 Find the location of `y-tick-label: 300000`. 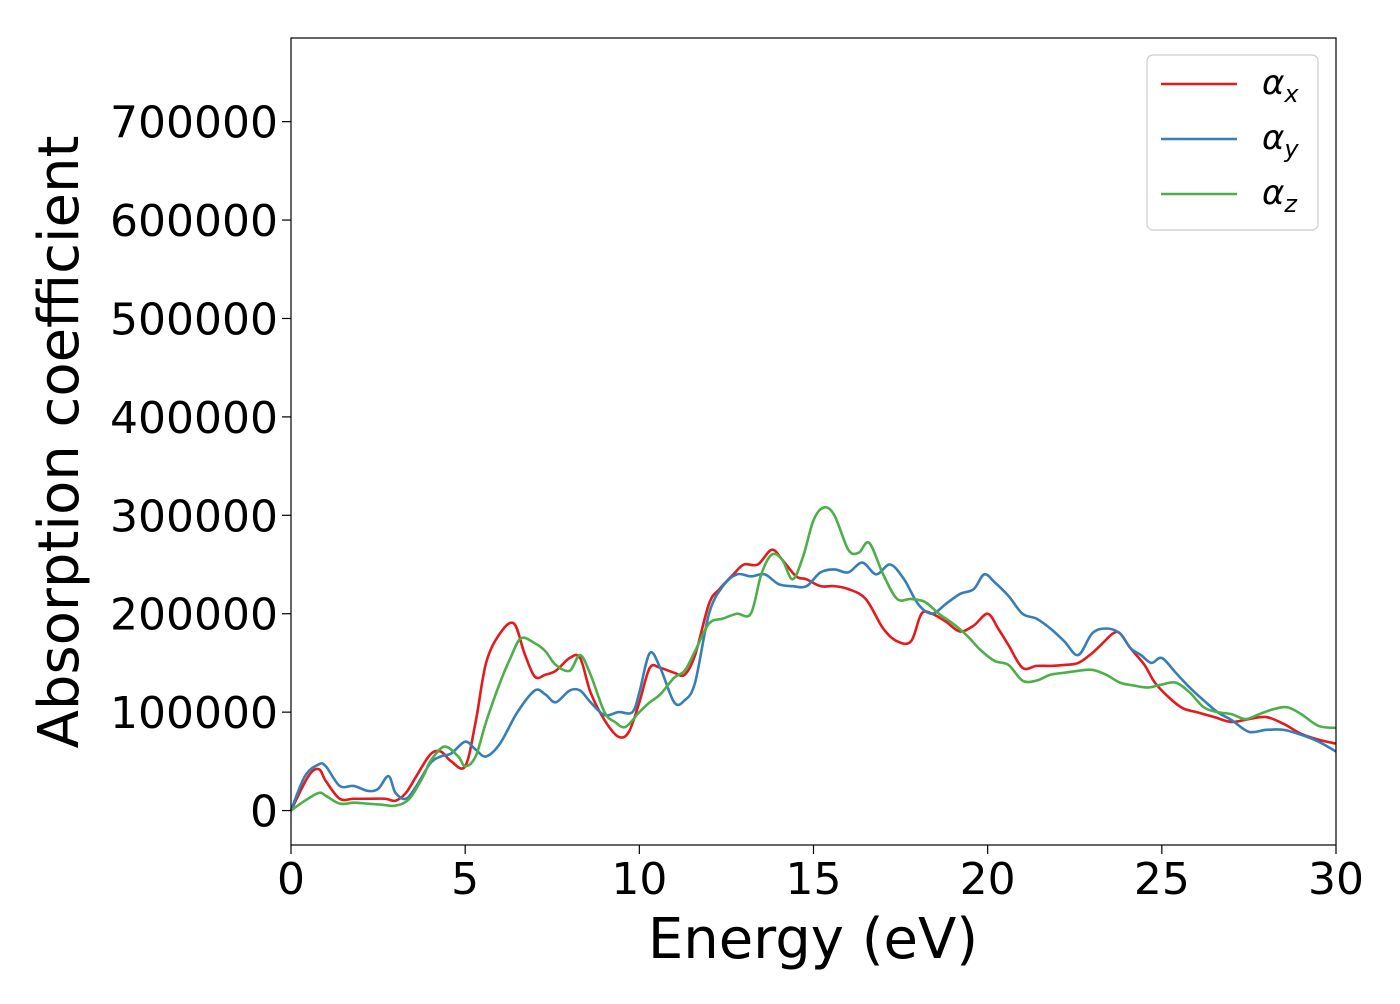

y-tick-label: 300000 is located at coordinates (194, 516).